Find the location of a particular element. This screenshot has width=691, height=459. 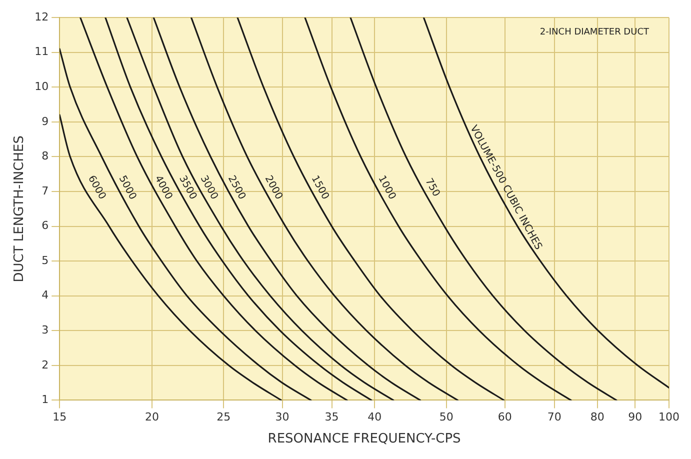

y-tick-label: 6 is located at coordinates (45, 225).